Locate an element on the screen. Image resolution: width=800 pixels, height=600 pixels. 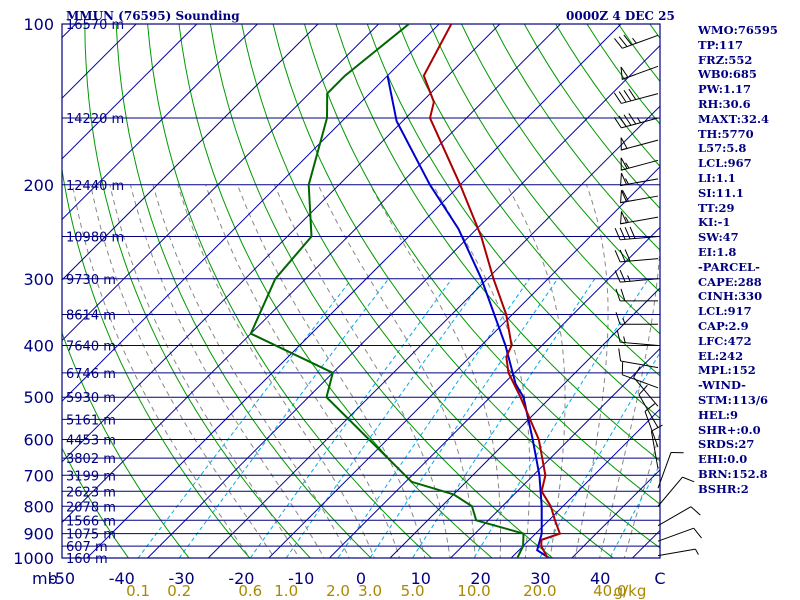
index-entry: LCL:917 is located at coordinates (725, 311).